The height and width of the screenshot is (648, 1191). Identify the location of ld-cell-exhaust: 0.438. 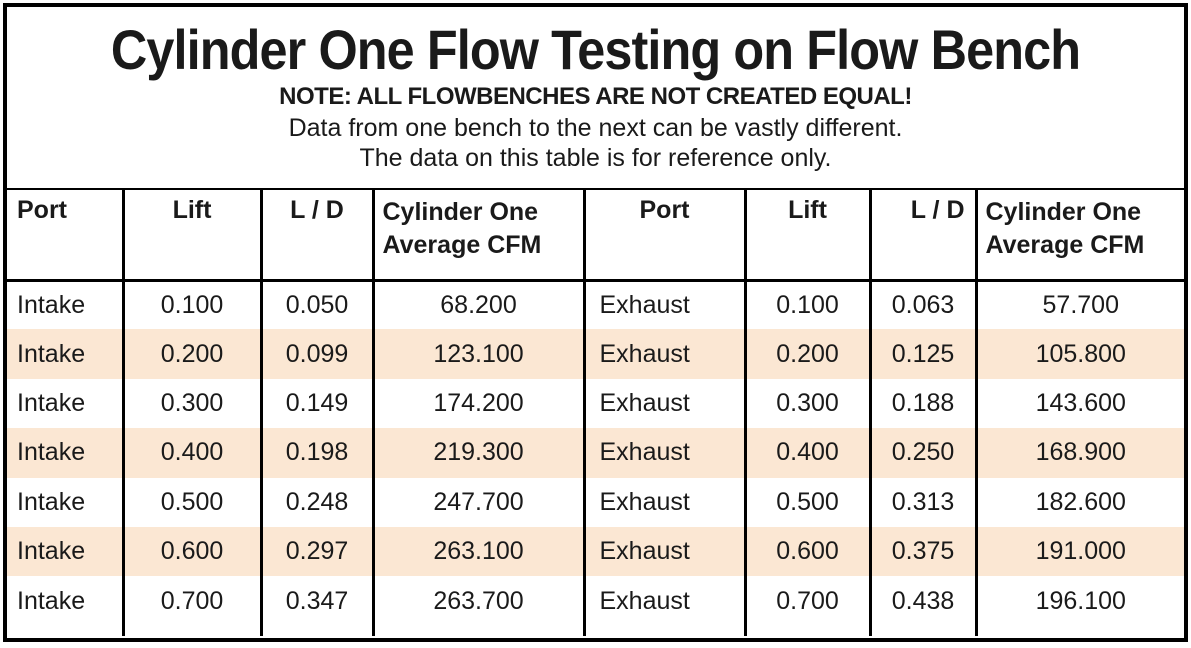
(922, 606).